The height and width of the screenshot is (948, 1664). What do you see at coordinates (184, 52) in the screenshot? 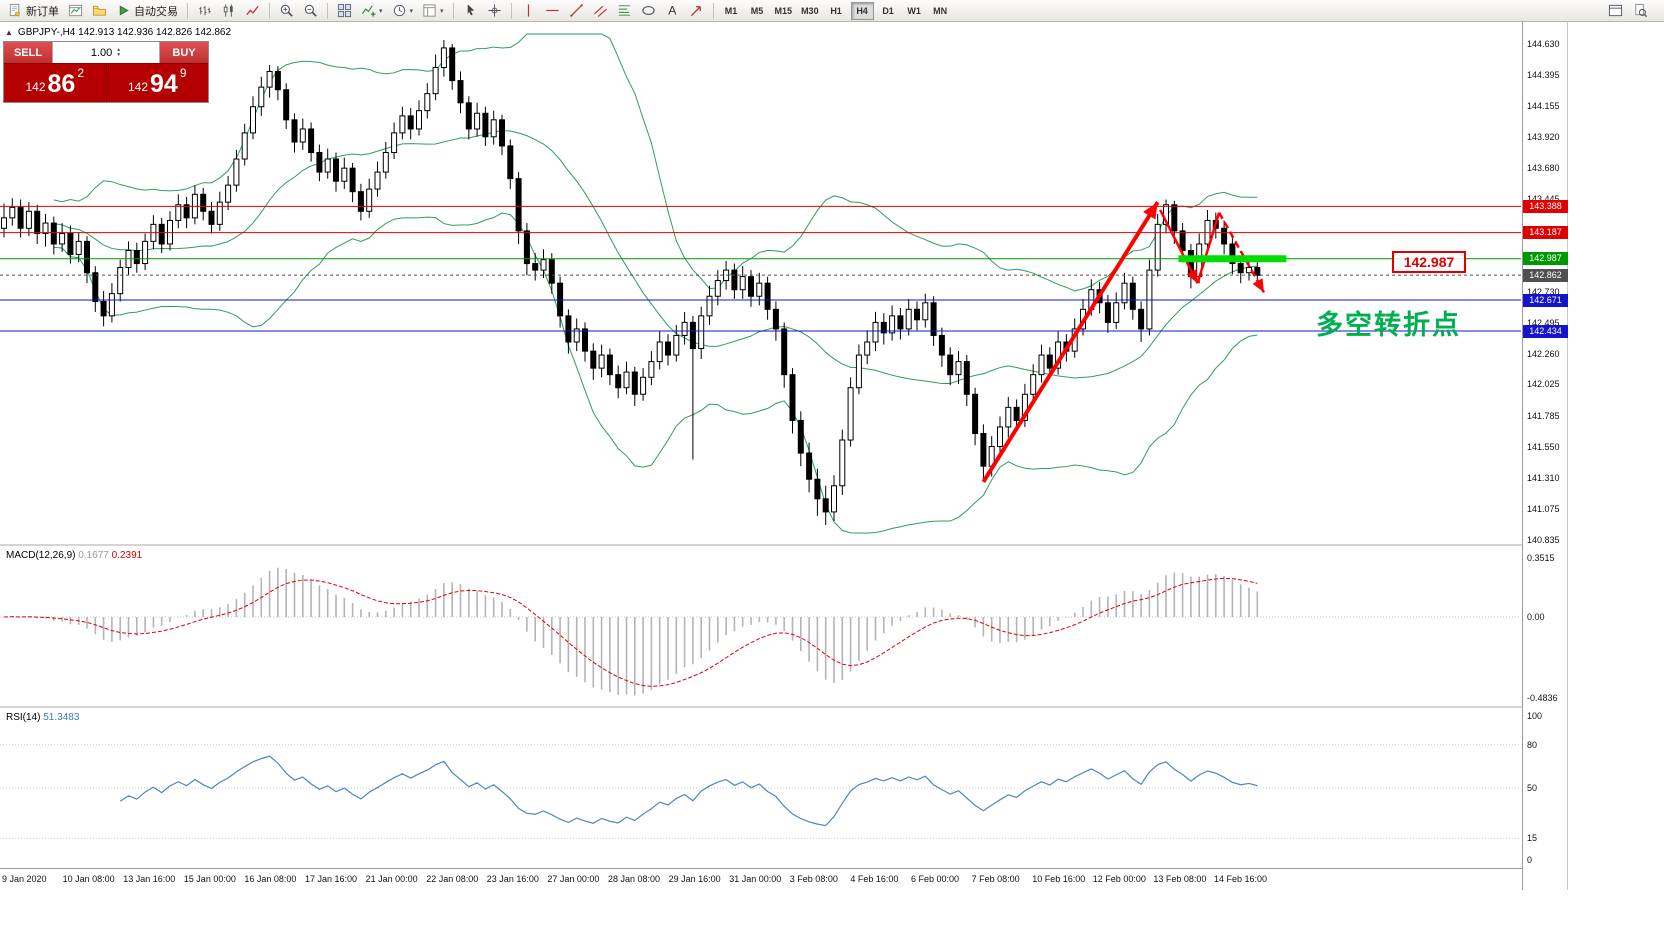
I see `buy-button: BUY` at bounding box center [184, 52].